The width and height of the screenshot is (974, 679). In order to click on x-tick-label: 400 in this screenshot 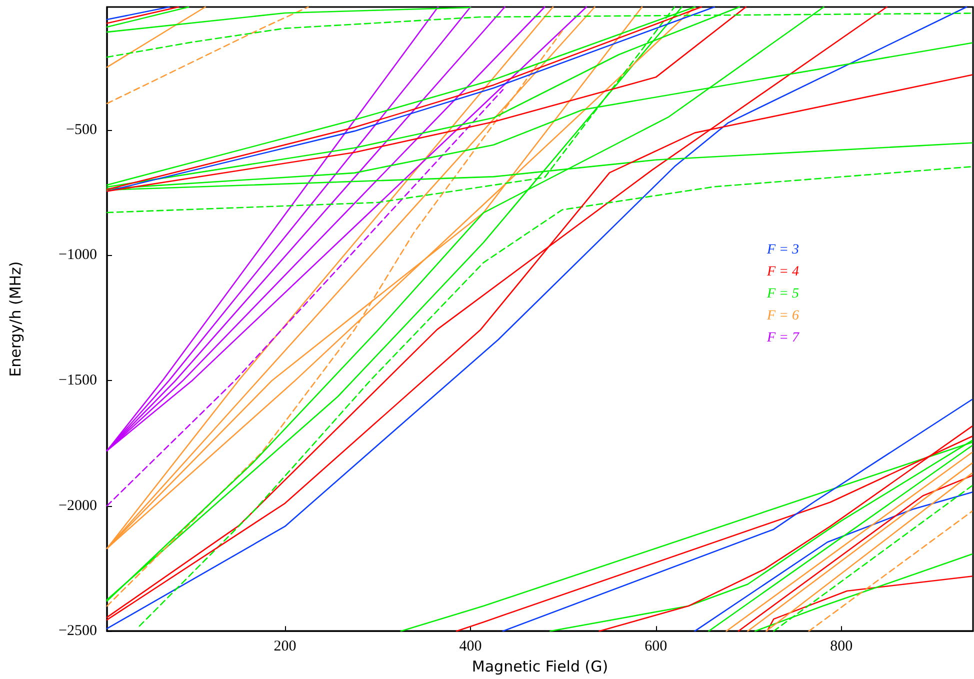, I will do `click(470, 646)`.